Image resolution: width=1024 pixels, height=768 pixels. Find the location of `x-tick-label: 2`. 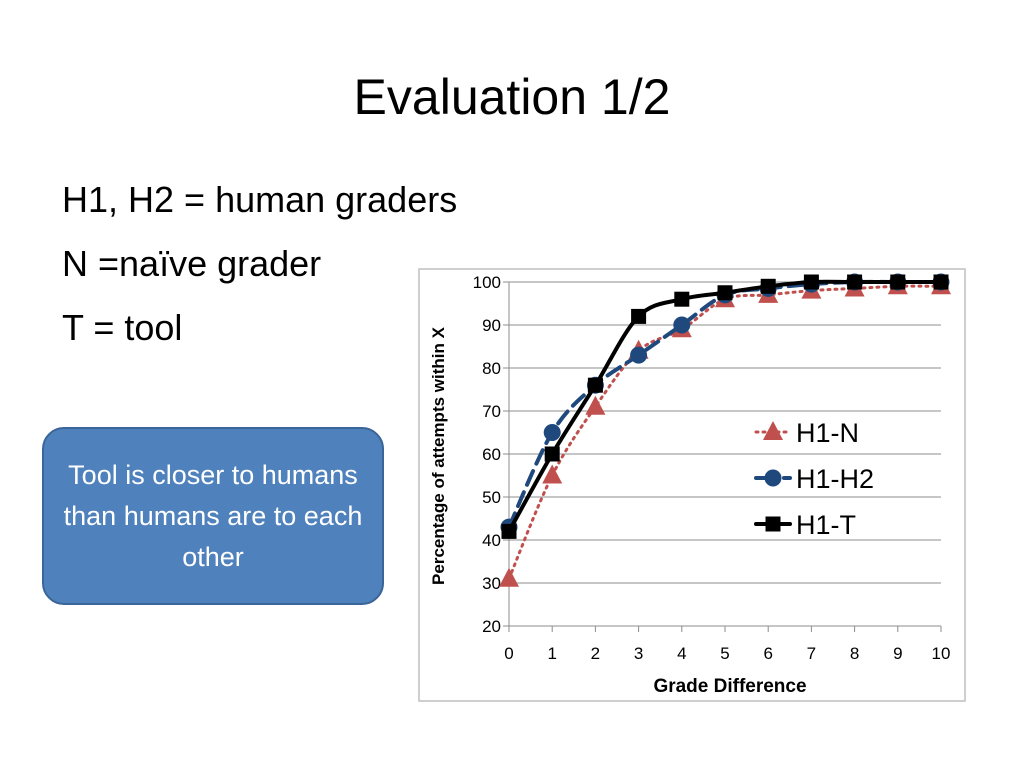

x-tick-label: 2 is located at coordinates (595, 653).